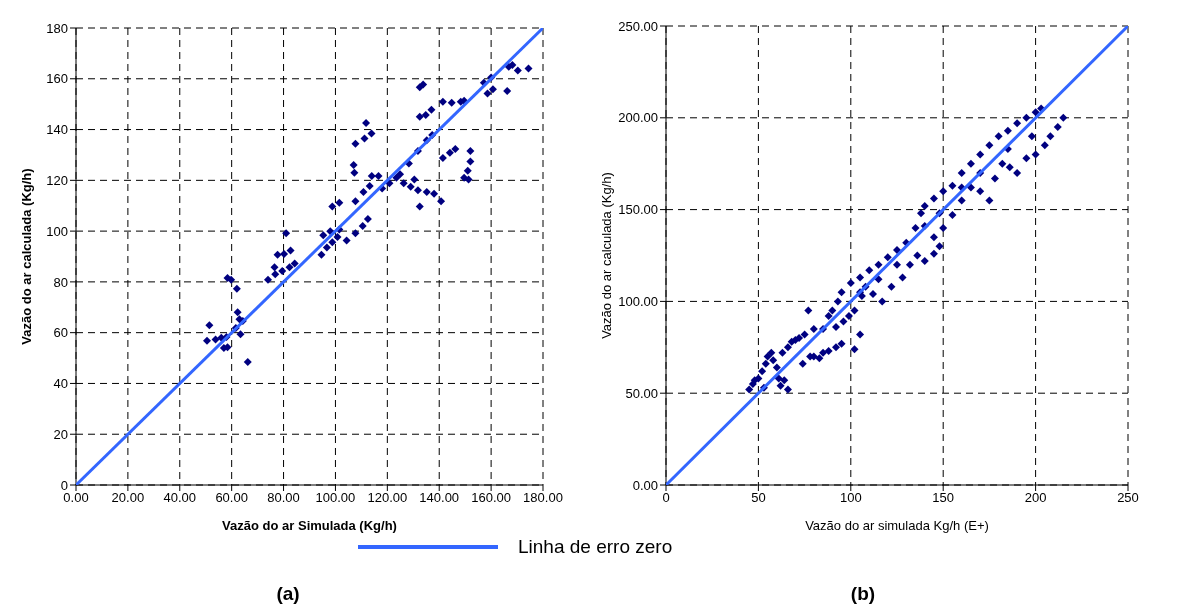 The height and width of the screenshot is (610, 1181). Describe the element at coordinates (60, 282) in the screenshot. I see `y-tick-label: 80` at that location.